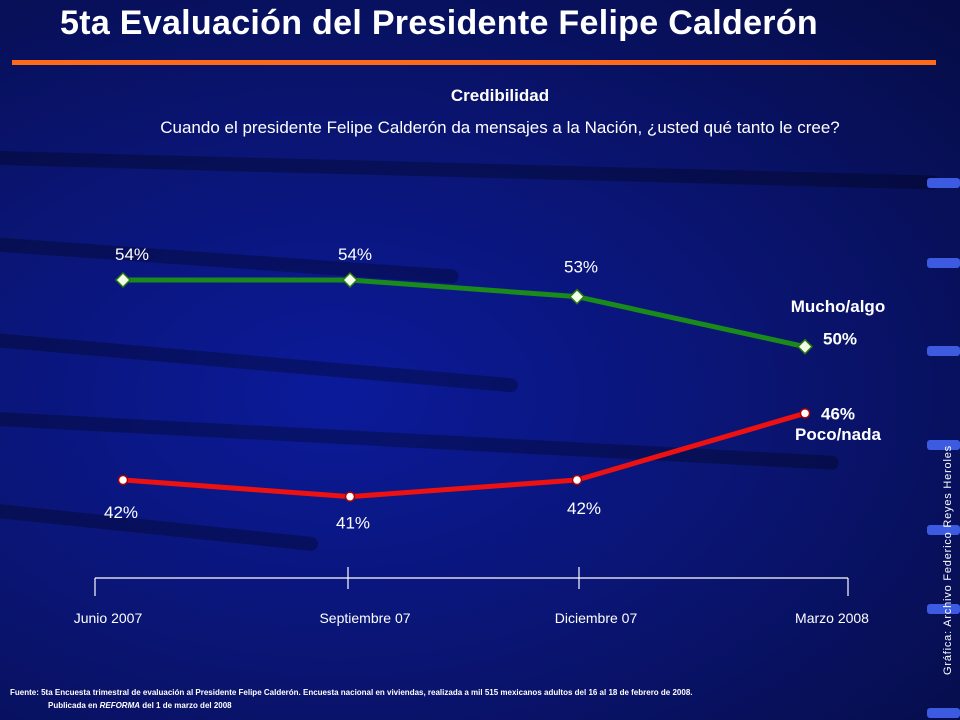 This screenshot has width=960, height=720. What do you see at coordinates (838, 413) in the screenshot?
I see `data-label: 46%` at bounding box center [838, 413].